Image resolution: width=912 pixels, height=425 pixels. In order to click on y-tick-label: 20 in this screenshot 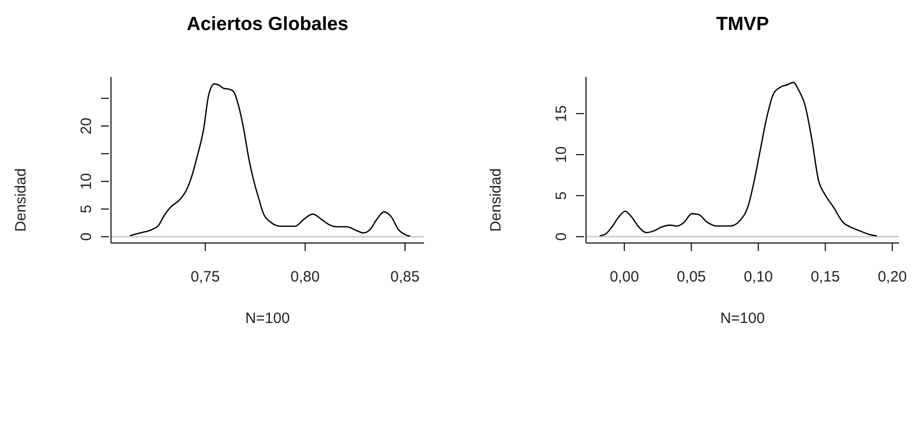, I will do `click(86, 126)`.